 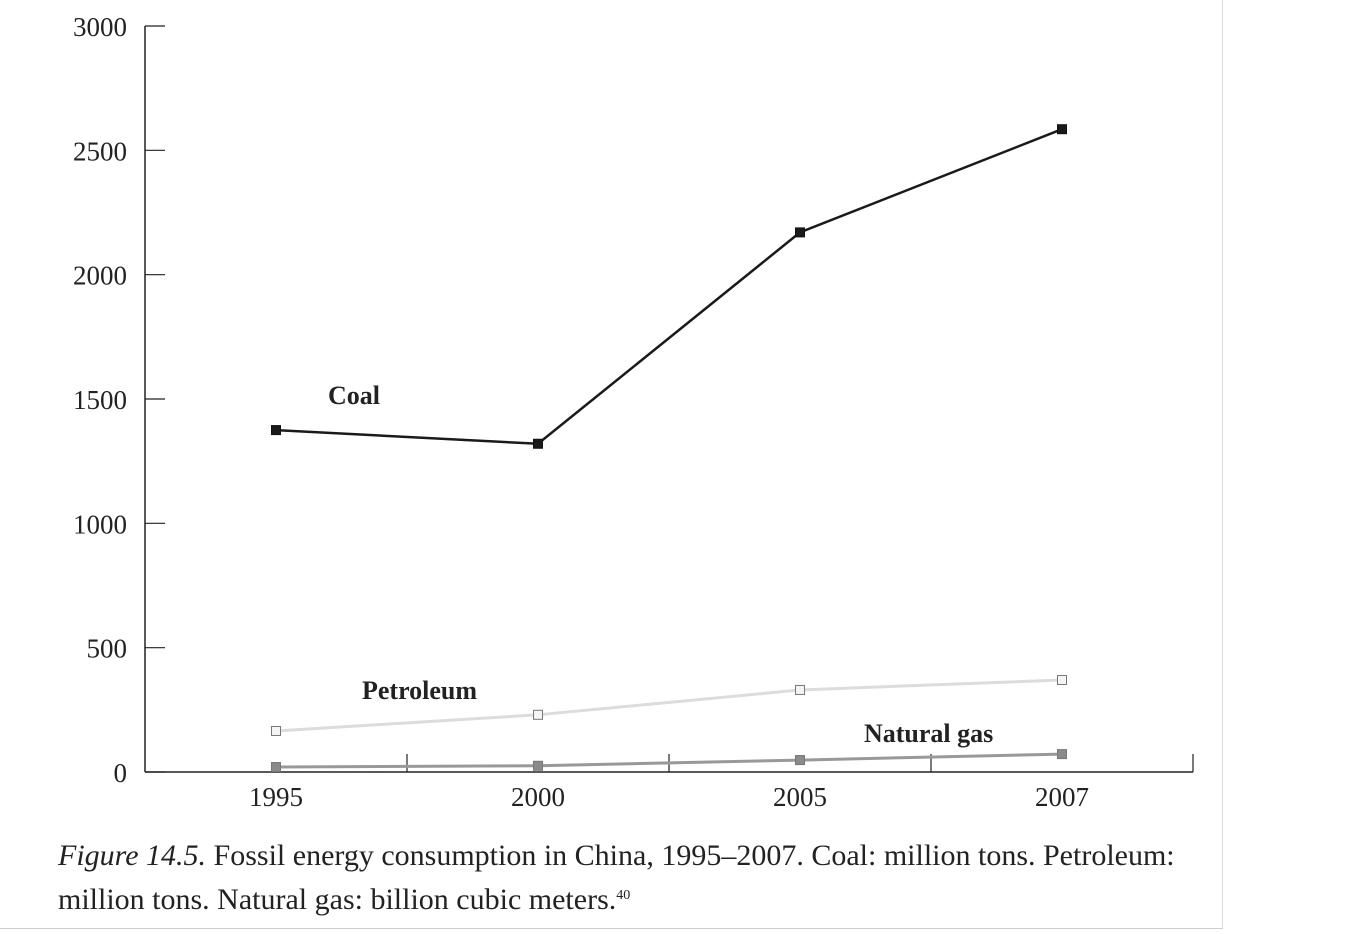 What do you see at coordinates (1062, 797) in the screenshot?
I see `x-tick-label: 2007` at bounding box center [1062, 797].